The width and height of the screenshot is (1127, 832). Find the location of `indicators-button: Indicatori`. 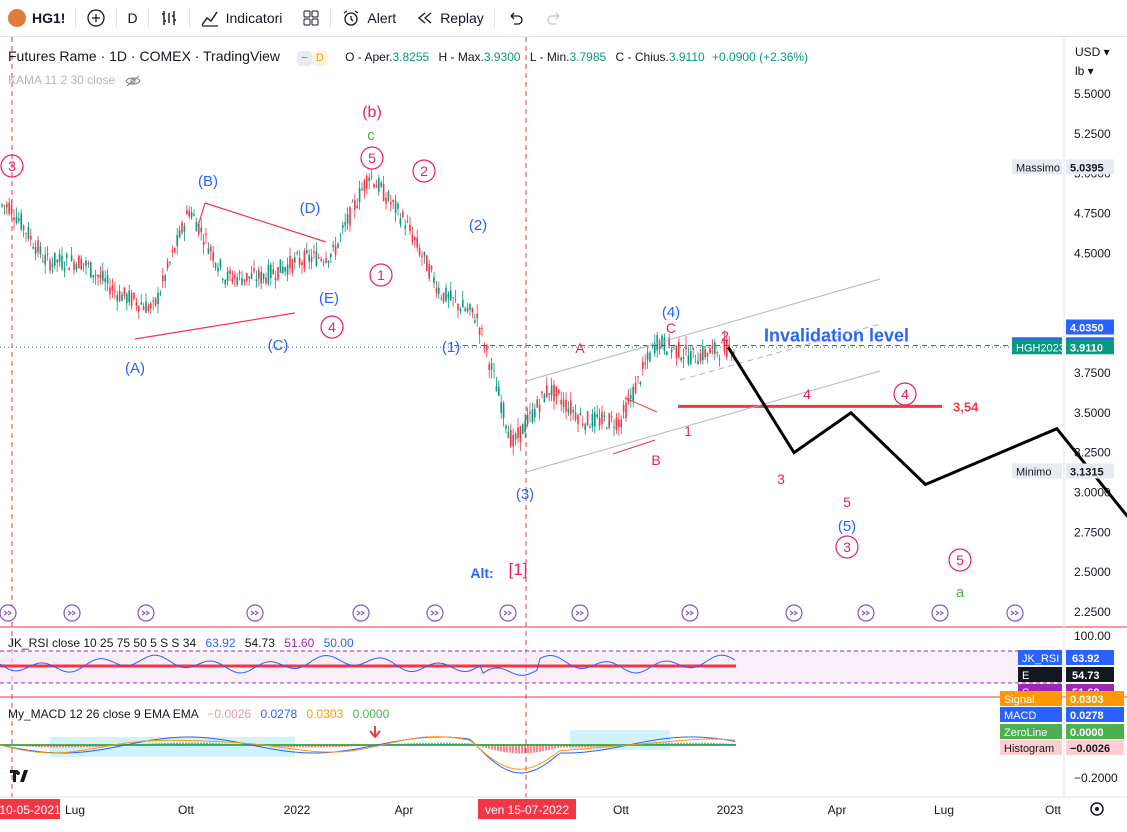

indicators-button: Indicatori is located at coordinates (241, 18).